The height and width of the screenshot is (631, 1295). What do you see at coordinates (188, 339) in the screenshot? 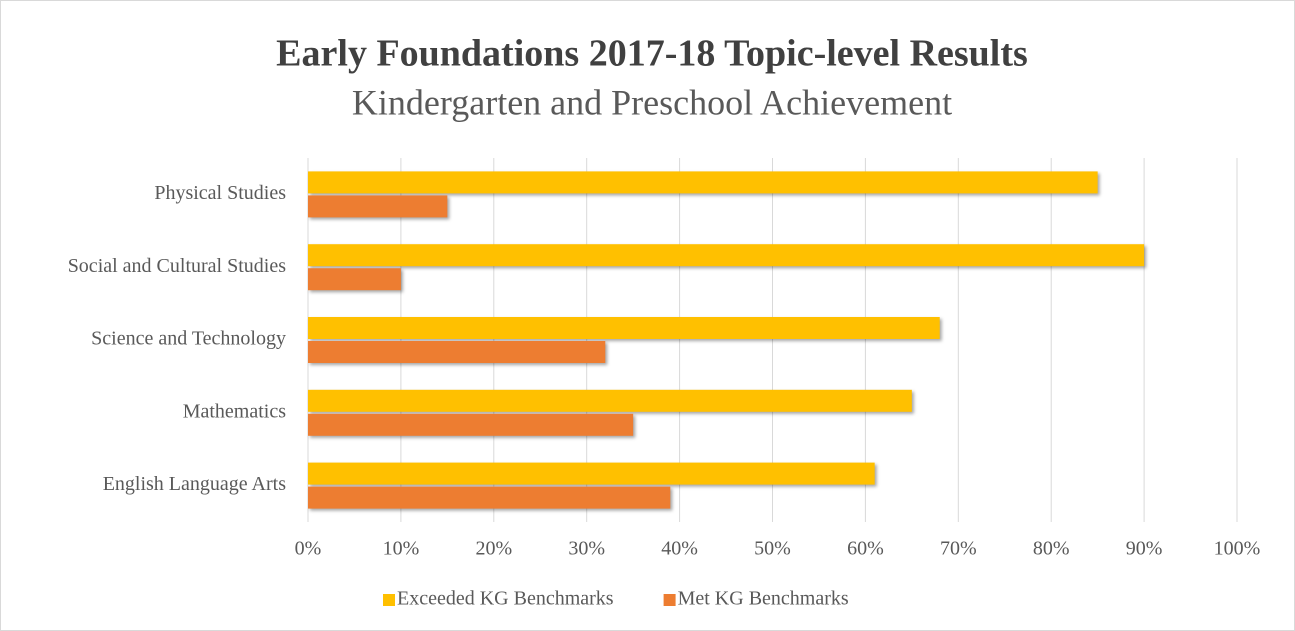
I see `y-tick-label: Science and Technology` at bounding box center [188, 339].